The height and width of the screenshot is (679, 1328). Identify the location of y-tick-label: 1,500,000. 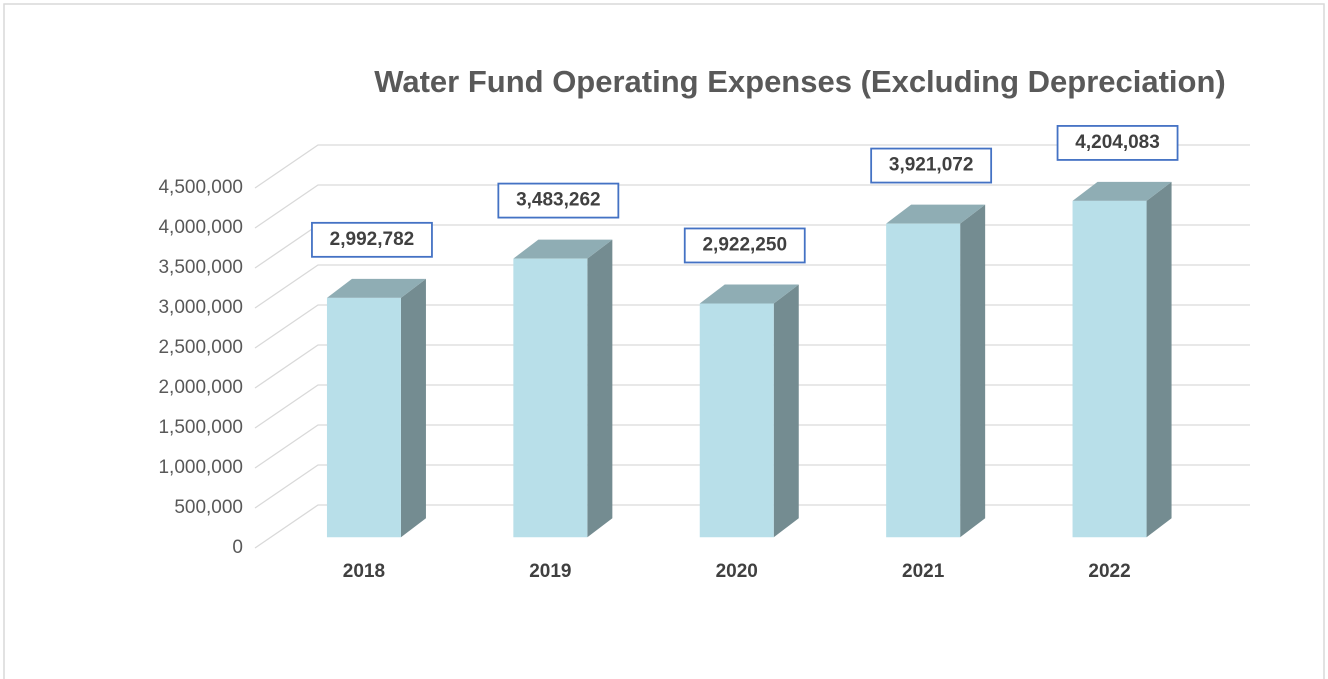
(200, 427).